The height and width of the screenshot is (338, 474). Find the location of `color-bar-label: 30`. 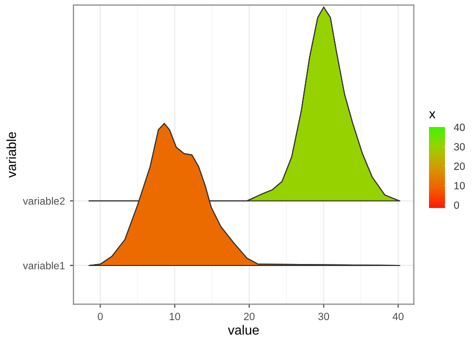

color-bar-label: 30 is located at coordinates (459, 146).